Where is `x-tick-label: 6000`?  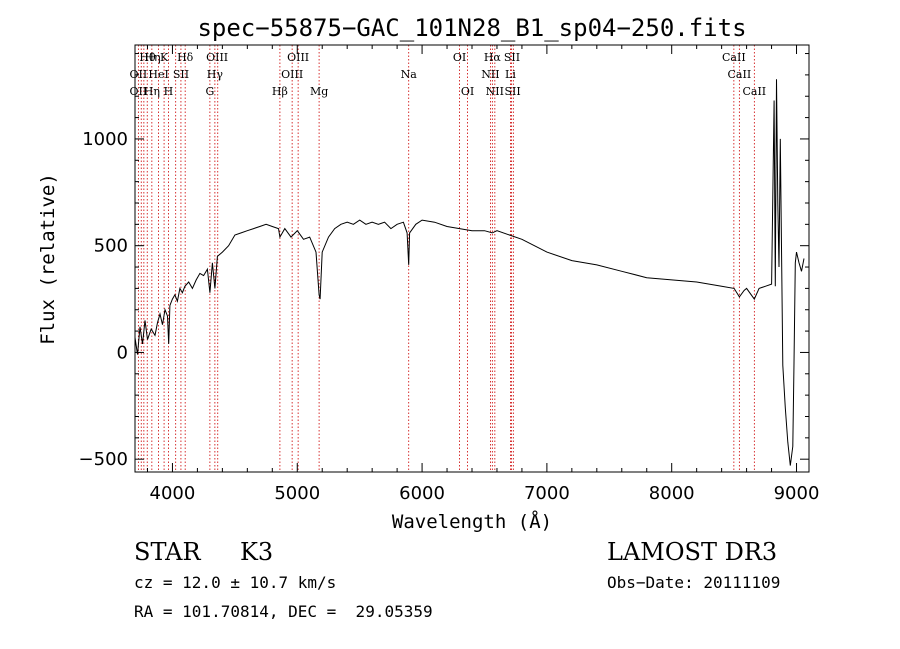
x-tick-label: 6000 is located at coordinates (422, 493).